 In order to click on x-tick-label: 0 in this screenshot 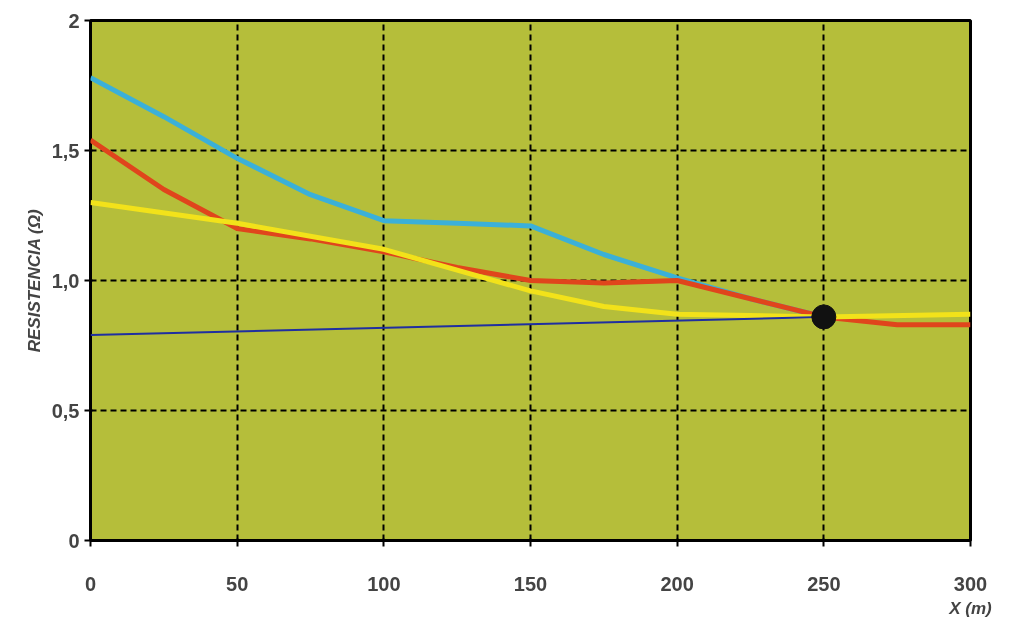, I will do `click(90, 583)`.